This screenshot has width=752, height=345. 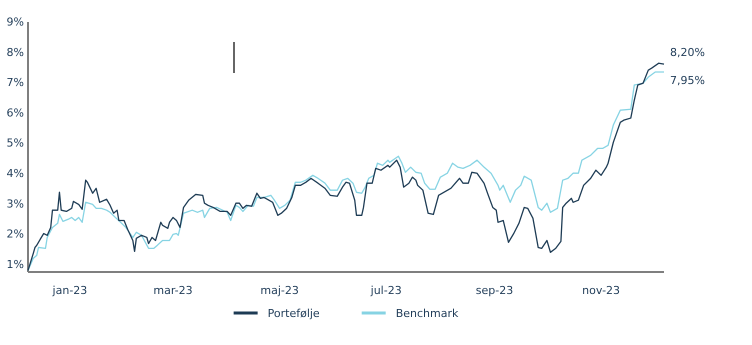 What do you see at coordinates (687, 80) in the screenshot?
I see `annotation: 7,95%` at bounding box center [687, 80].